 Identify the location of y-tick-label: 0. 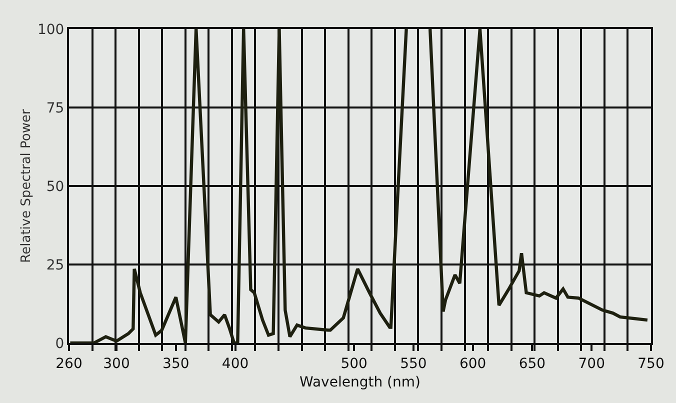
(59, 344).